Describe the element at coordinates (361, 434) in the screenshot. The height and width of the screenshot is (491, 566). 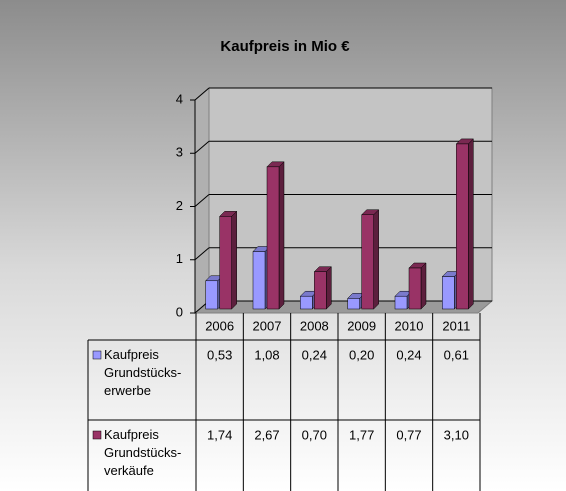
I see `table-value: 1,77` at that location.